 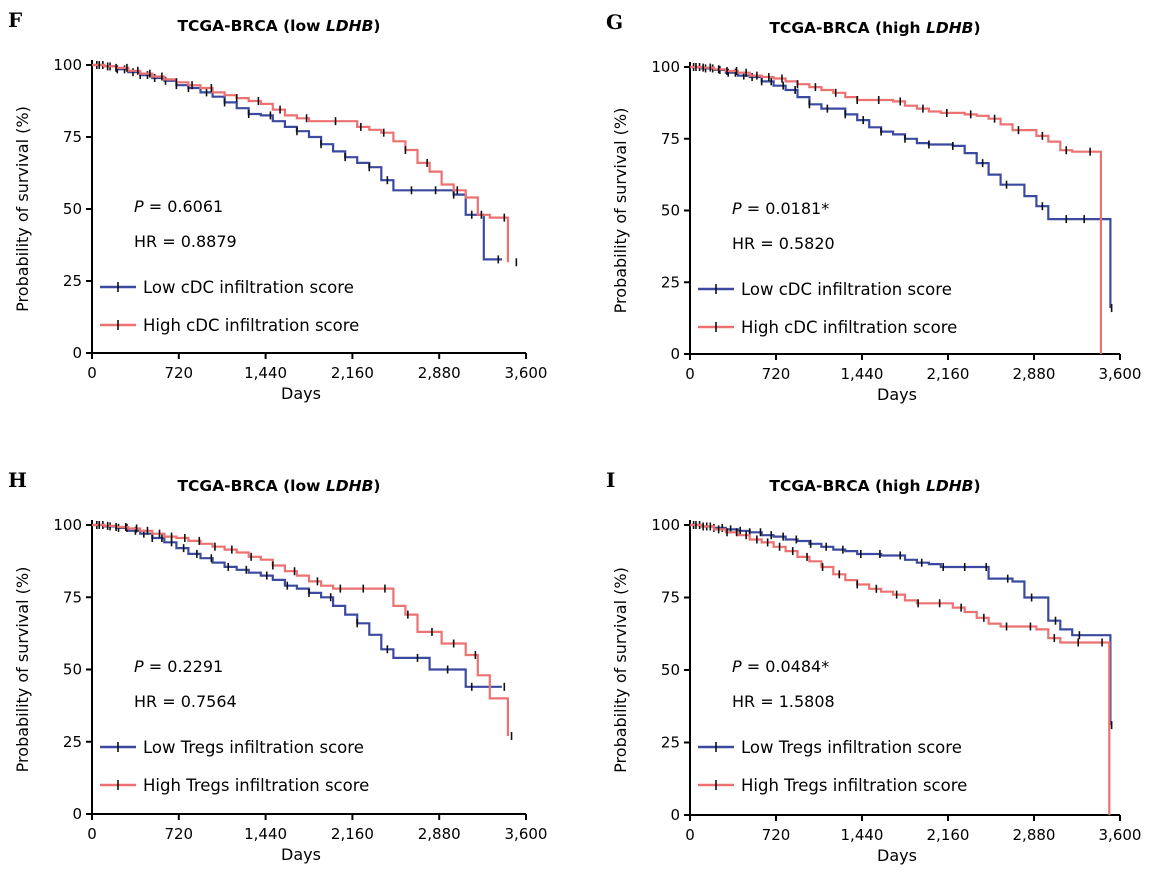 What do you see at coordinates (786, 208) in the screenshot?
I see `p-value: = 0.0181*` at bounding box center [786, 208].